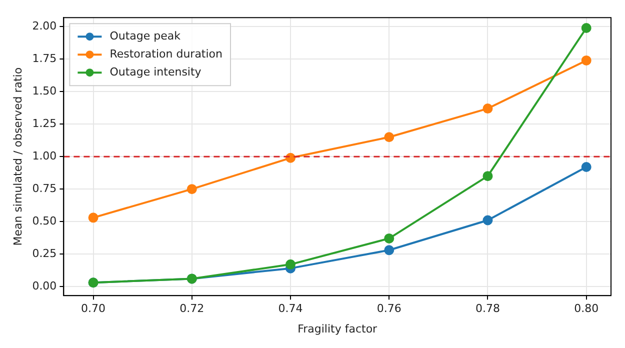  Describe the element at coordinates (586, 309) in the screenshot. I see `x-tick-label: 0.80` at that location.